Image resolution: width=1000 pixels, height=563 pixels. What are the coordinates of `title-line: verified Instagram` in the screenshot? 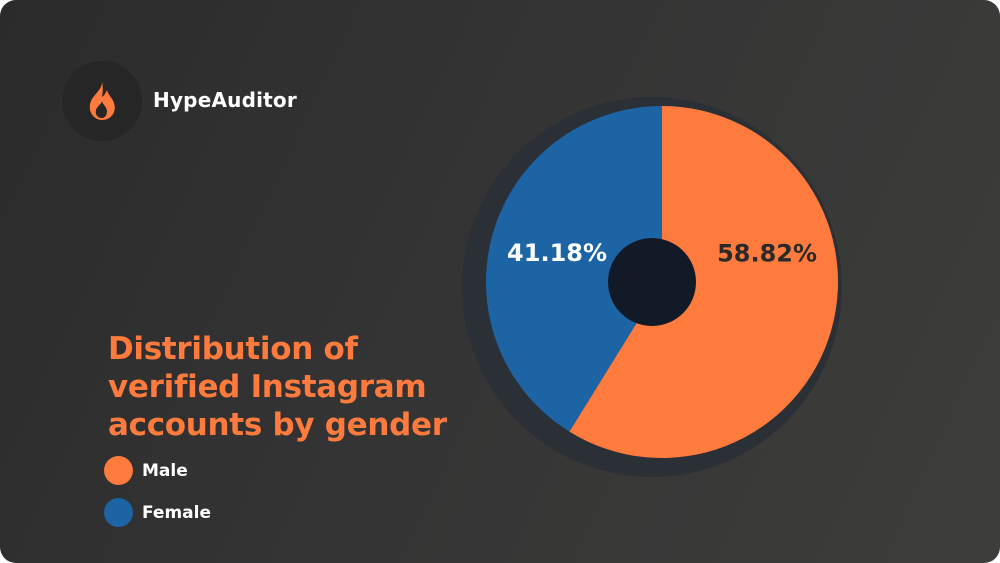 It's located at (267, 387).